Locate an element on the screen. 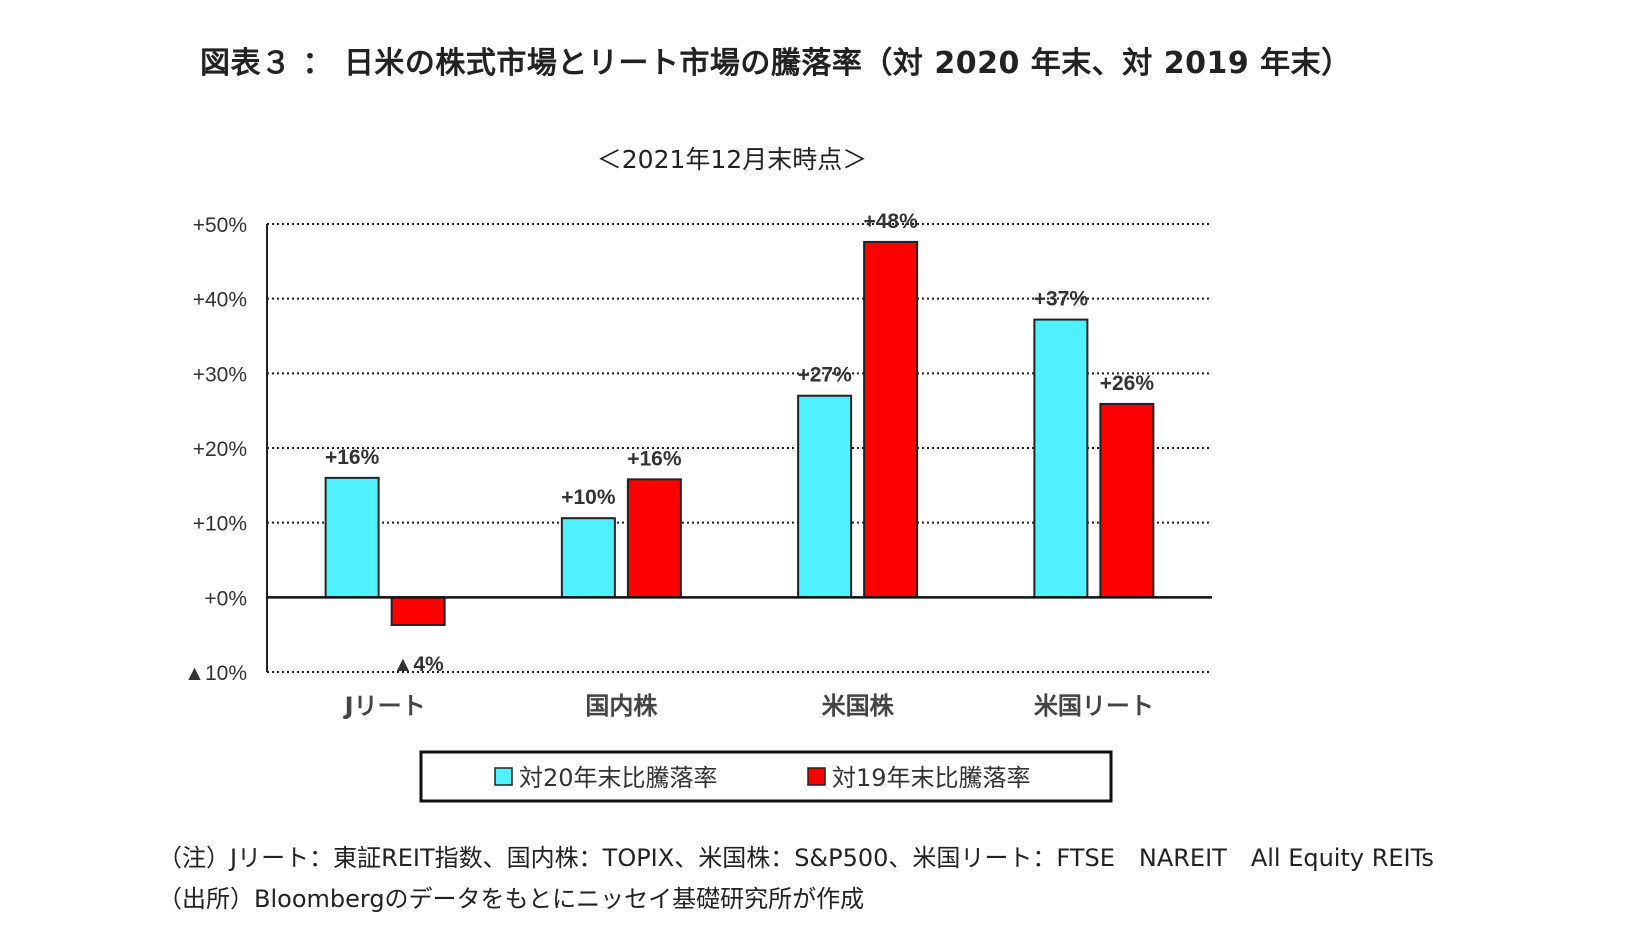  y-tick-label: ▲10% is located at coordinates (215, 673).